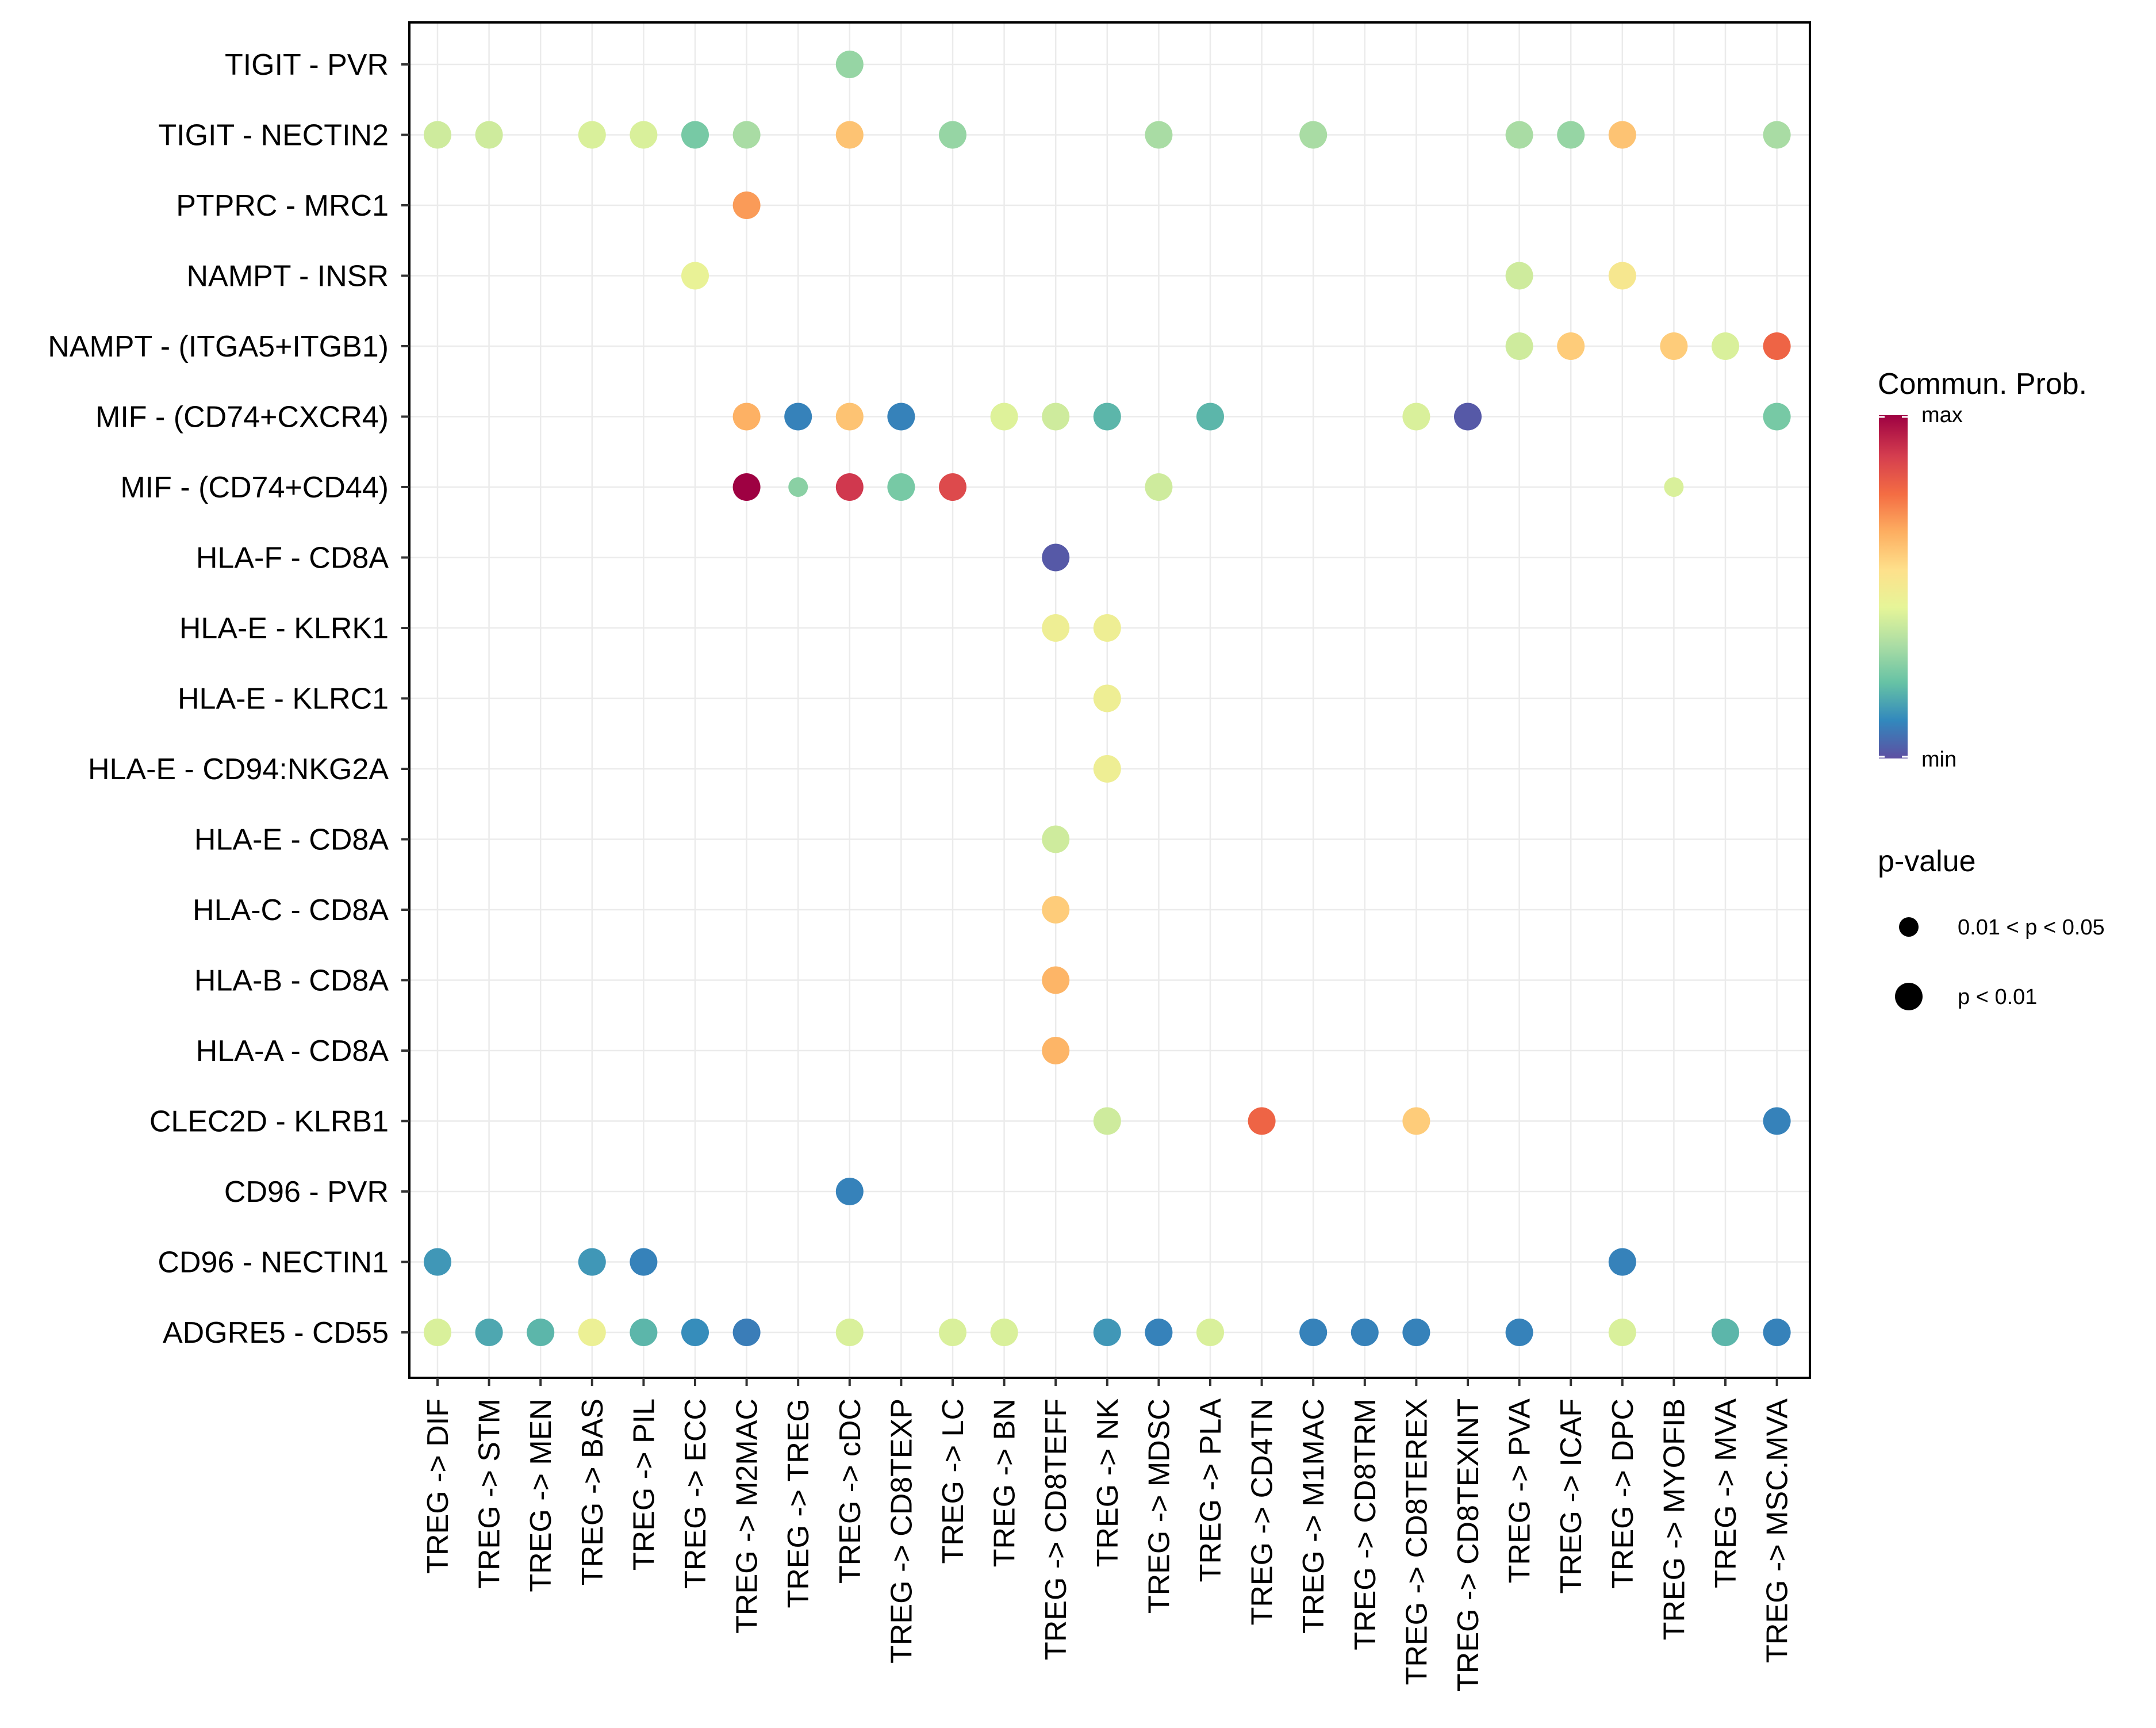 Image resolution: width=2156 pixels, height=1728 pixels. What do you see at coordinates (1005, 1483) in the screenshot?
I see `x-axis-label: TREG -> BN` at bounding box center [1005, 1483].